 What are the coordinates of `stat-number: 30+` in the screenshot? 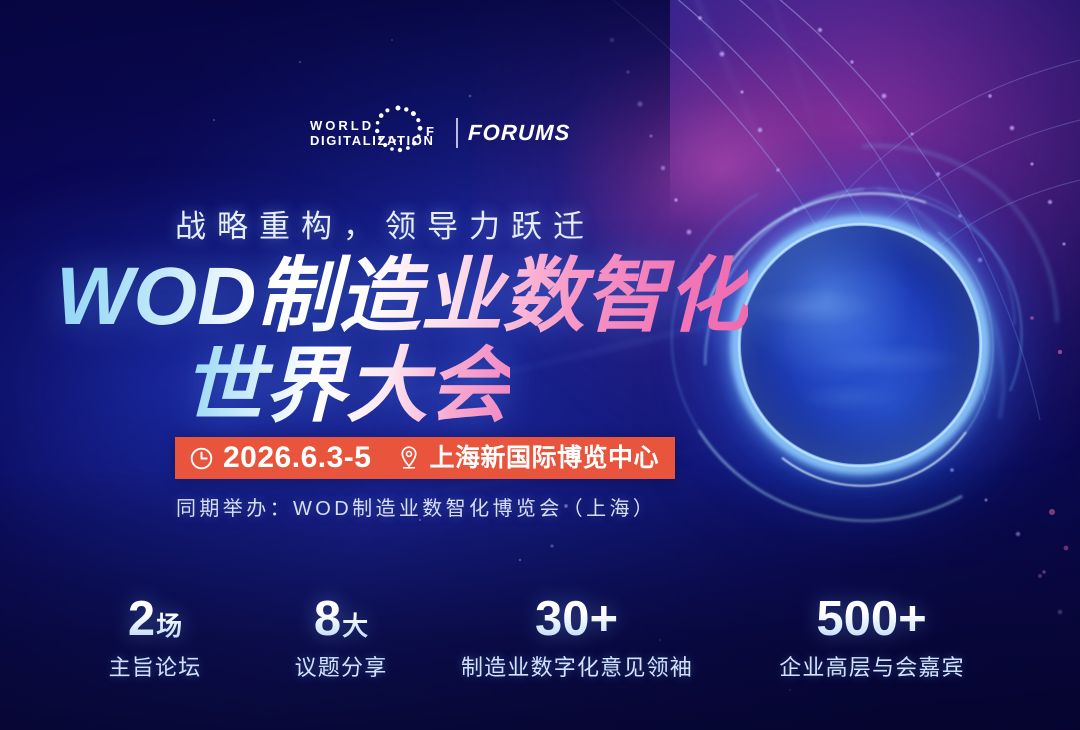 It's located at (577, 619).